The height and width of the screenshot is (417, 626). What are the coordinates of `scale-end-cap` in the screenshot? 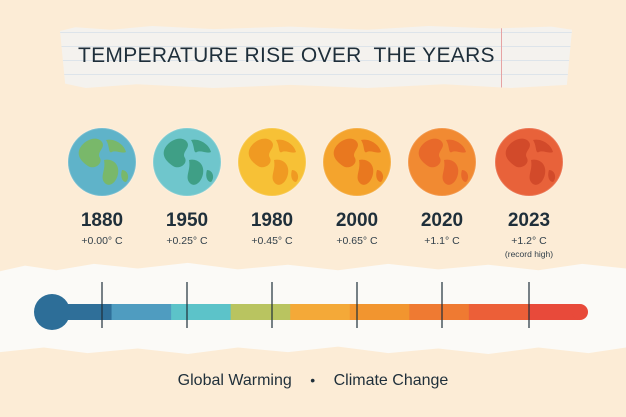 It's located at (580, 312).